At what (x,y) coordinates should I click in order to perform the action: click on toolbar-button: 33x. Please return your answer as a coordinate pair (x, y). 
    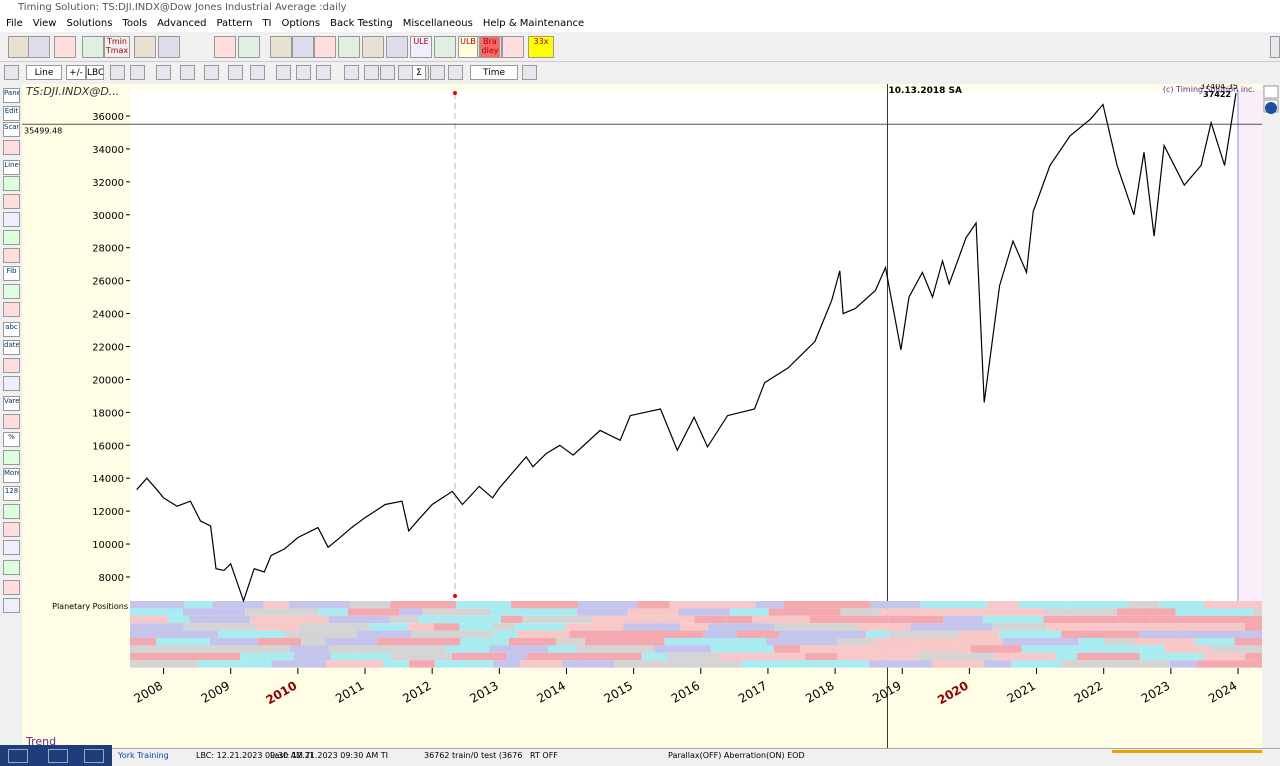
    Looking at the image, I should click on (541, 47).